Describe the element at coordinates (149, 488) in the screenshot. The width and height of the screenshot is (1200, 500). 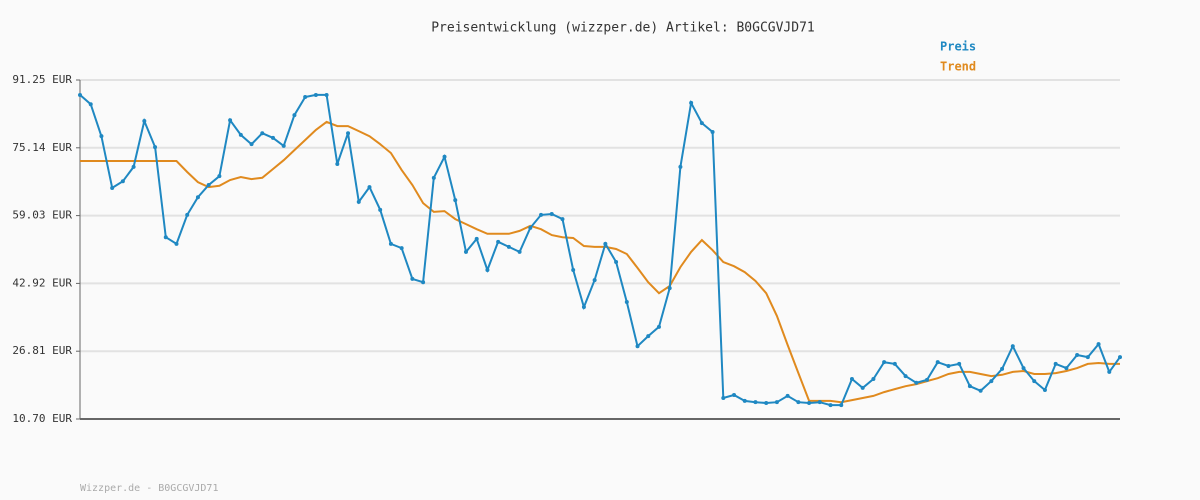
I see `footer: Wizzper.de - B0GCGVJD71` at that location.